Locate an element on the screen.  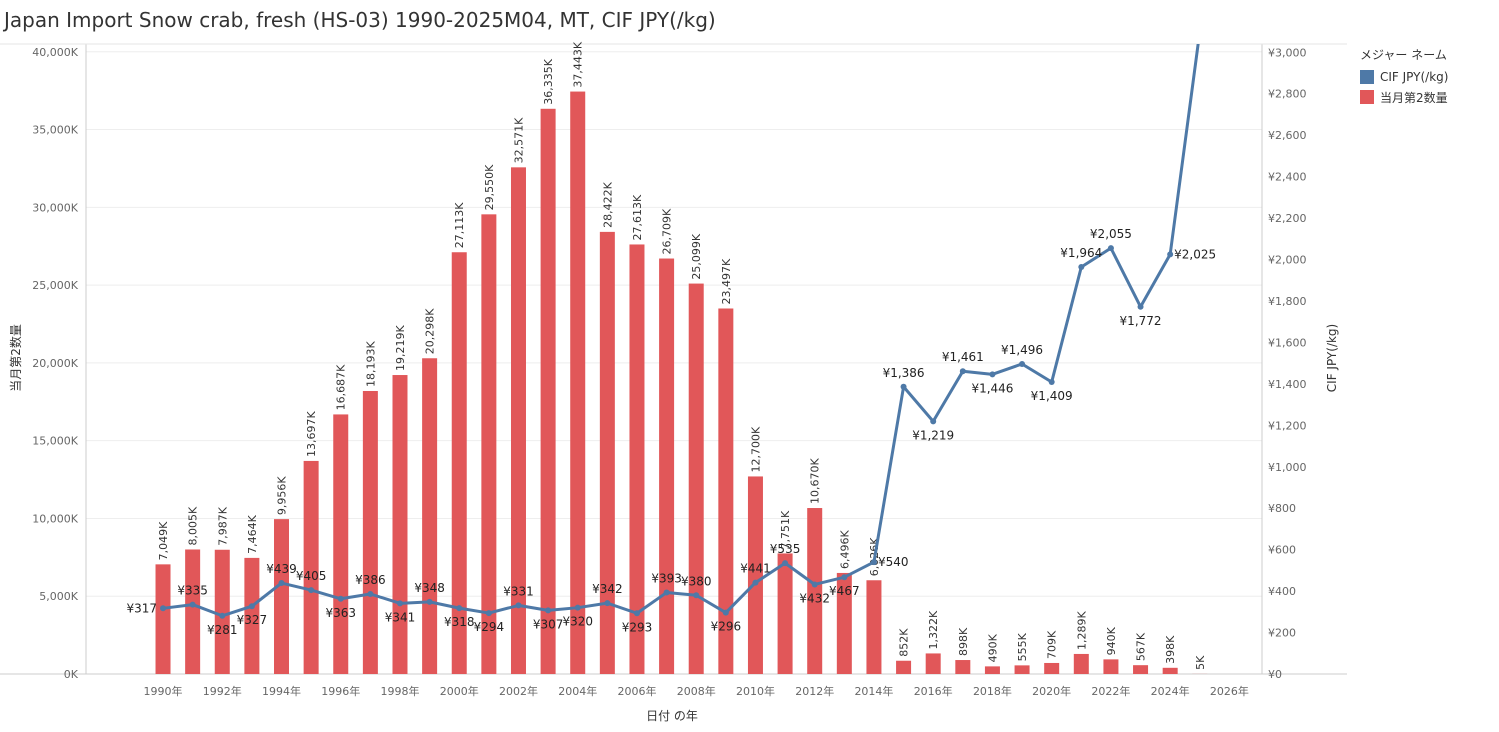
bar-value-label: 490K is located at coordinates (992, 647).